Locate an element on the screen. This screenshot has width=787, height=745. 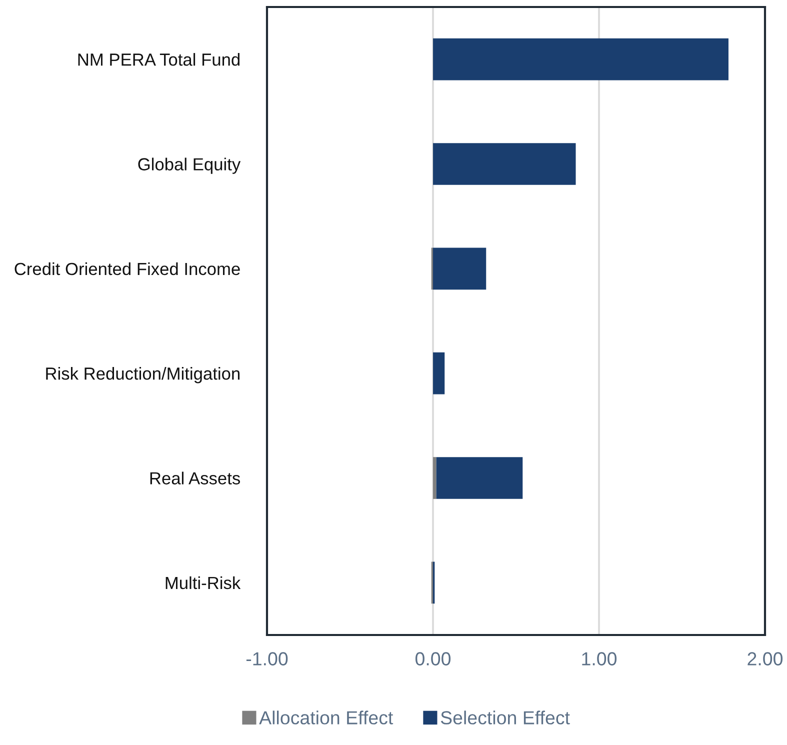
x-tick-label: -1.00 is located at coordinates (267, 659).